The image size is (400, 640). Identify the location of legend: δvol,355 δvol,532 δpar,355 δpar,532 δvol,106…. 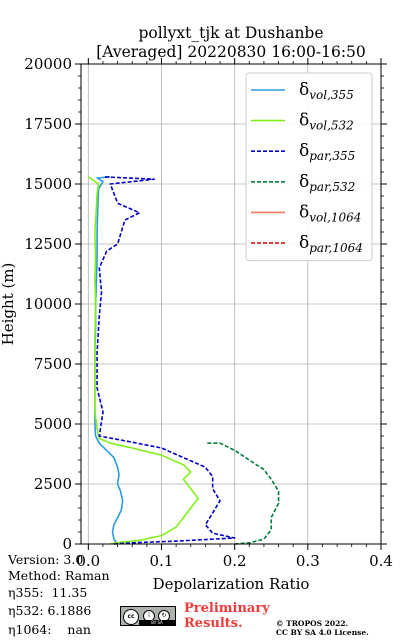
(309, 167).